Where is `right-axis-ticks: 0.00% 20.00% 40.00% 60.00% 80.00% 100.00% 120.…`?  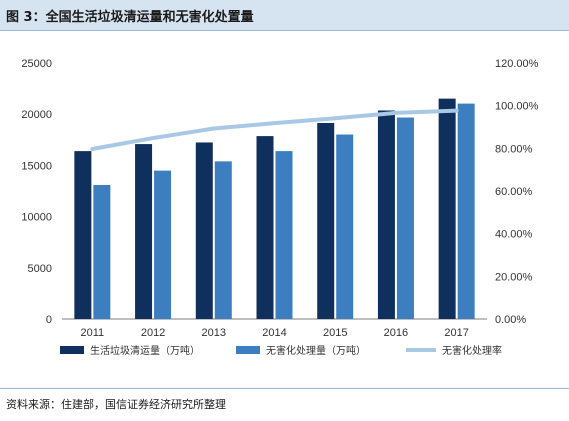 right-axis-ticks: 0.00% 20.00% 40.00% 60.00% 80.00% 100.00% 120.… is located at coordinates (517, 192).